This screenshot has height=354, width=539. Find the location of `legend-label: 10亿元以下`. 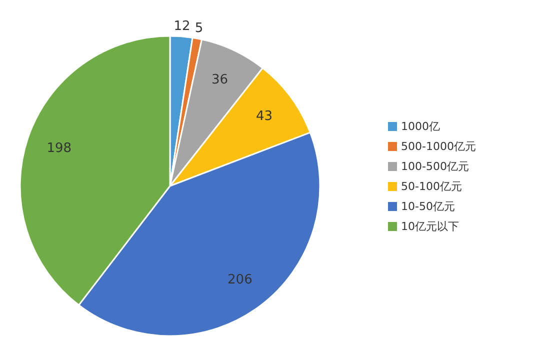

legend-label: 10亿元以下 is located at coordinates (430, 226).